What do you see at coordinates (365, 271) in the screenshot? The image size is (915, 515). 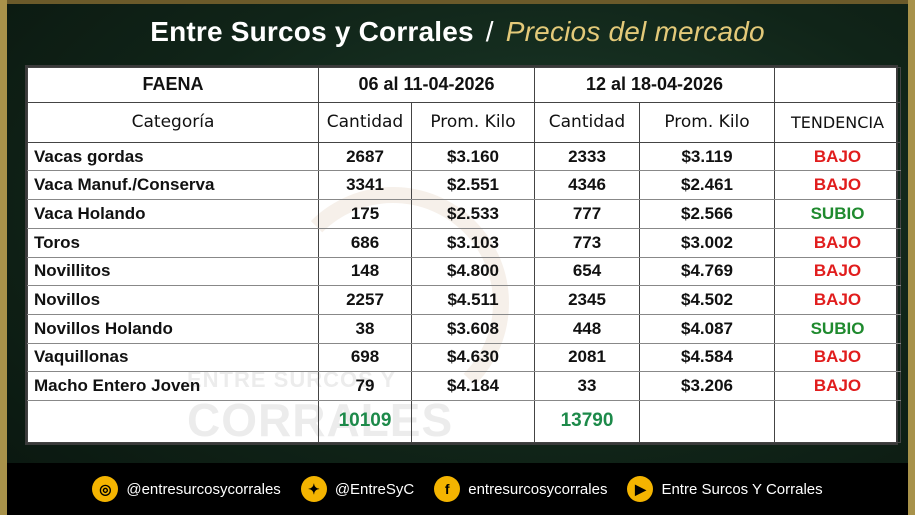 I see `cantidad-1-cell: 148` at bounding box center [365, 271].